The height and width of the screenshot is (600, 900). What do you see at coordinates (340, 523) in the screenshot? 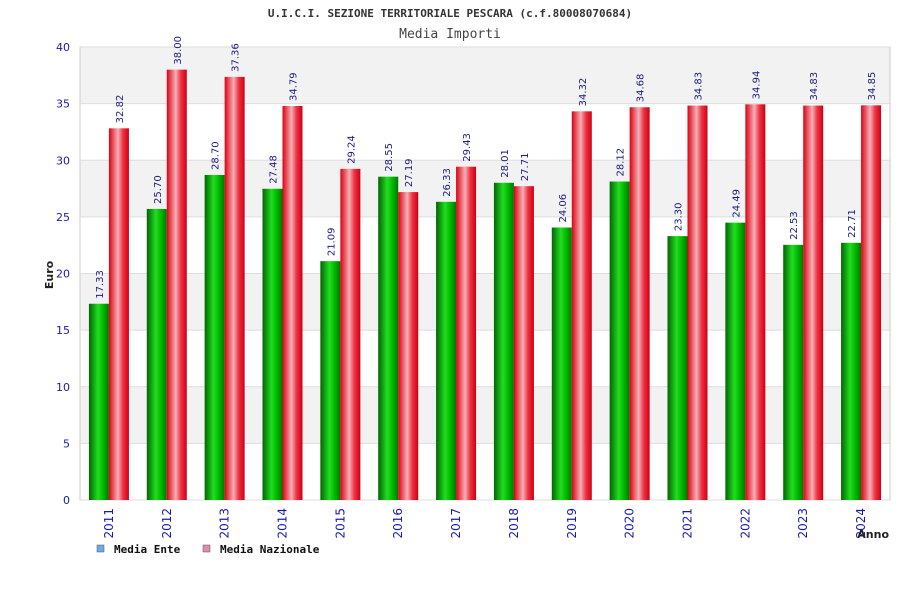
I see `x-tick-label: 2015` at bounding box center [340, 523].